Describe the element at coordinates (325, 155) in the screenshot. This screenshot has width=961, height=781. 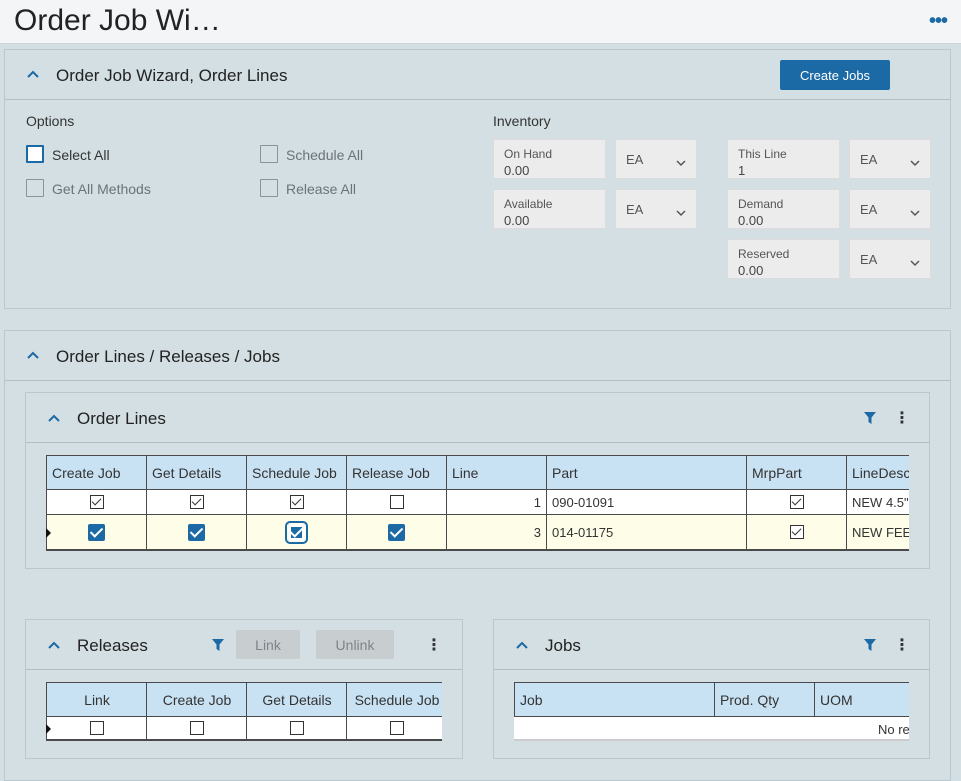
I see `schedule-all-label: Schedule All` at that location.